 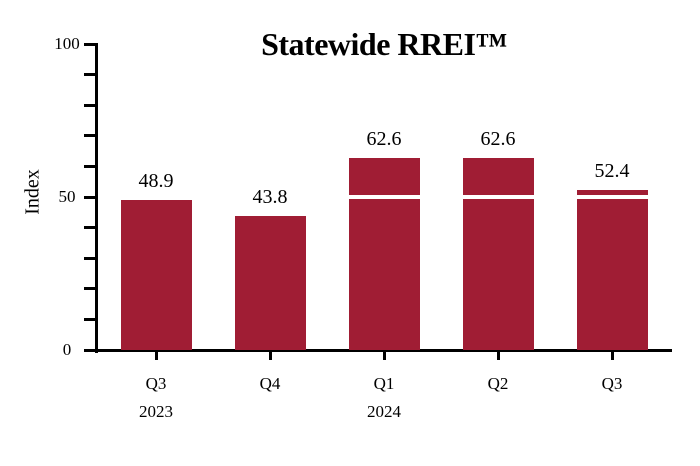 What do you see at coordinates (612, 170) in the screenshot?
I see `bar-value-label: 52.4` at bounding box center [612, 170].